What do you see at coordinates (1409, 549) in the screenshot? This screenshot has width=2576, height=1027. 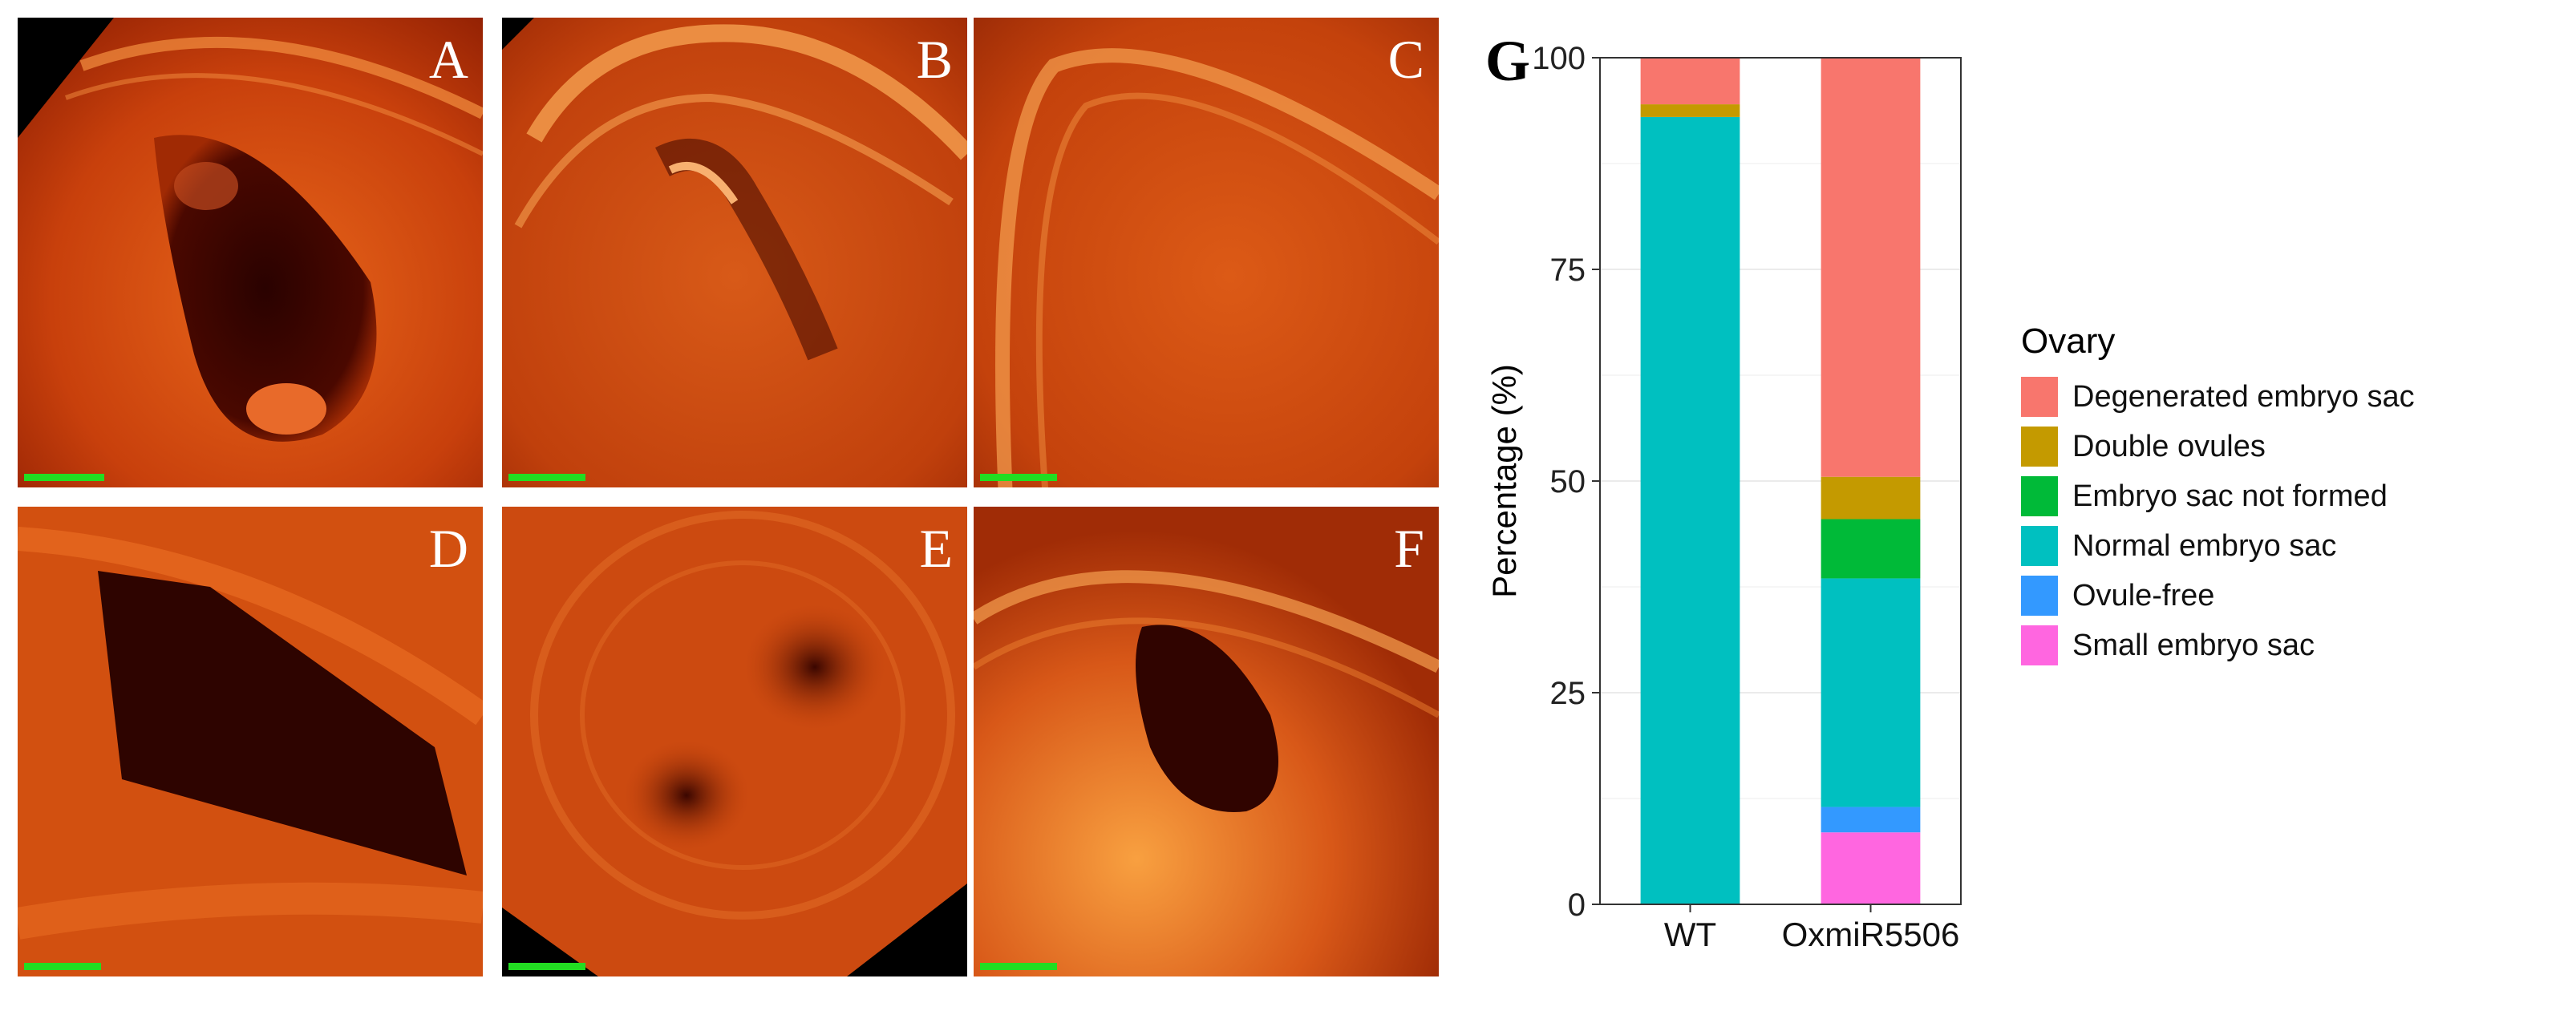 I see `panel-letter-f: F` at bounding box center [1409, 549].